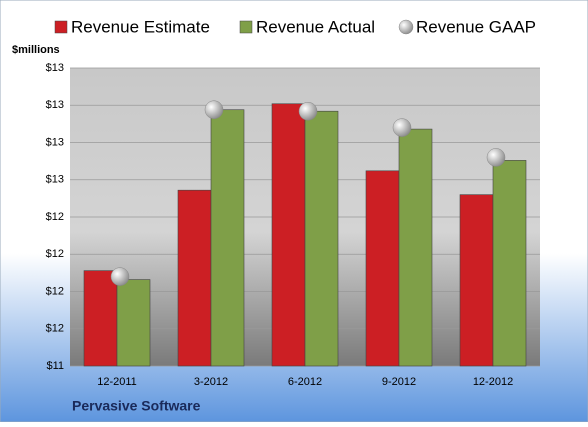 The image size is (588, 427). I want to click on y-axis-label: $millions, so click(36, 50).